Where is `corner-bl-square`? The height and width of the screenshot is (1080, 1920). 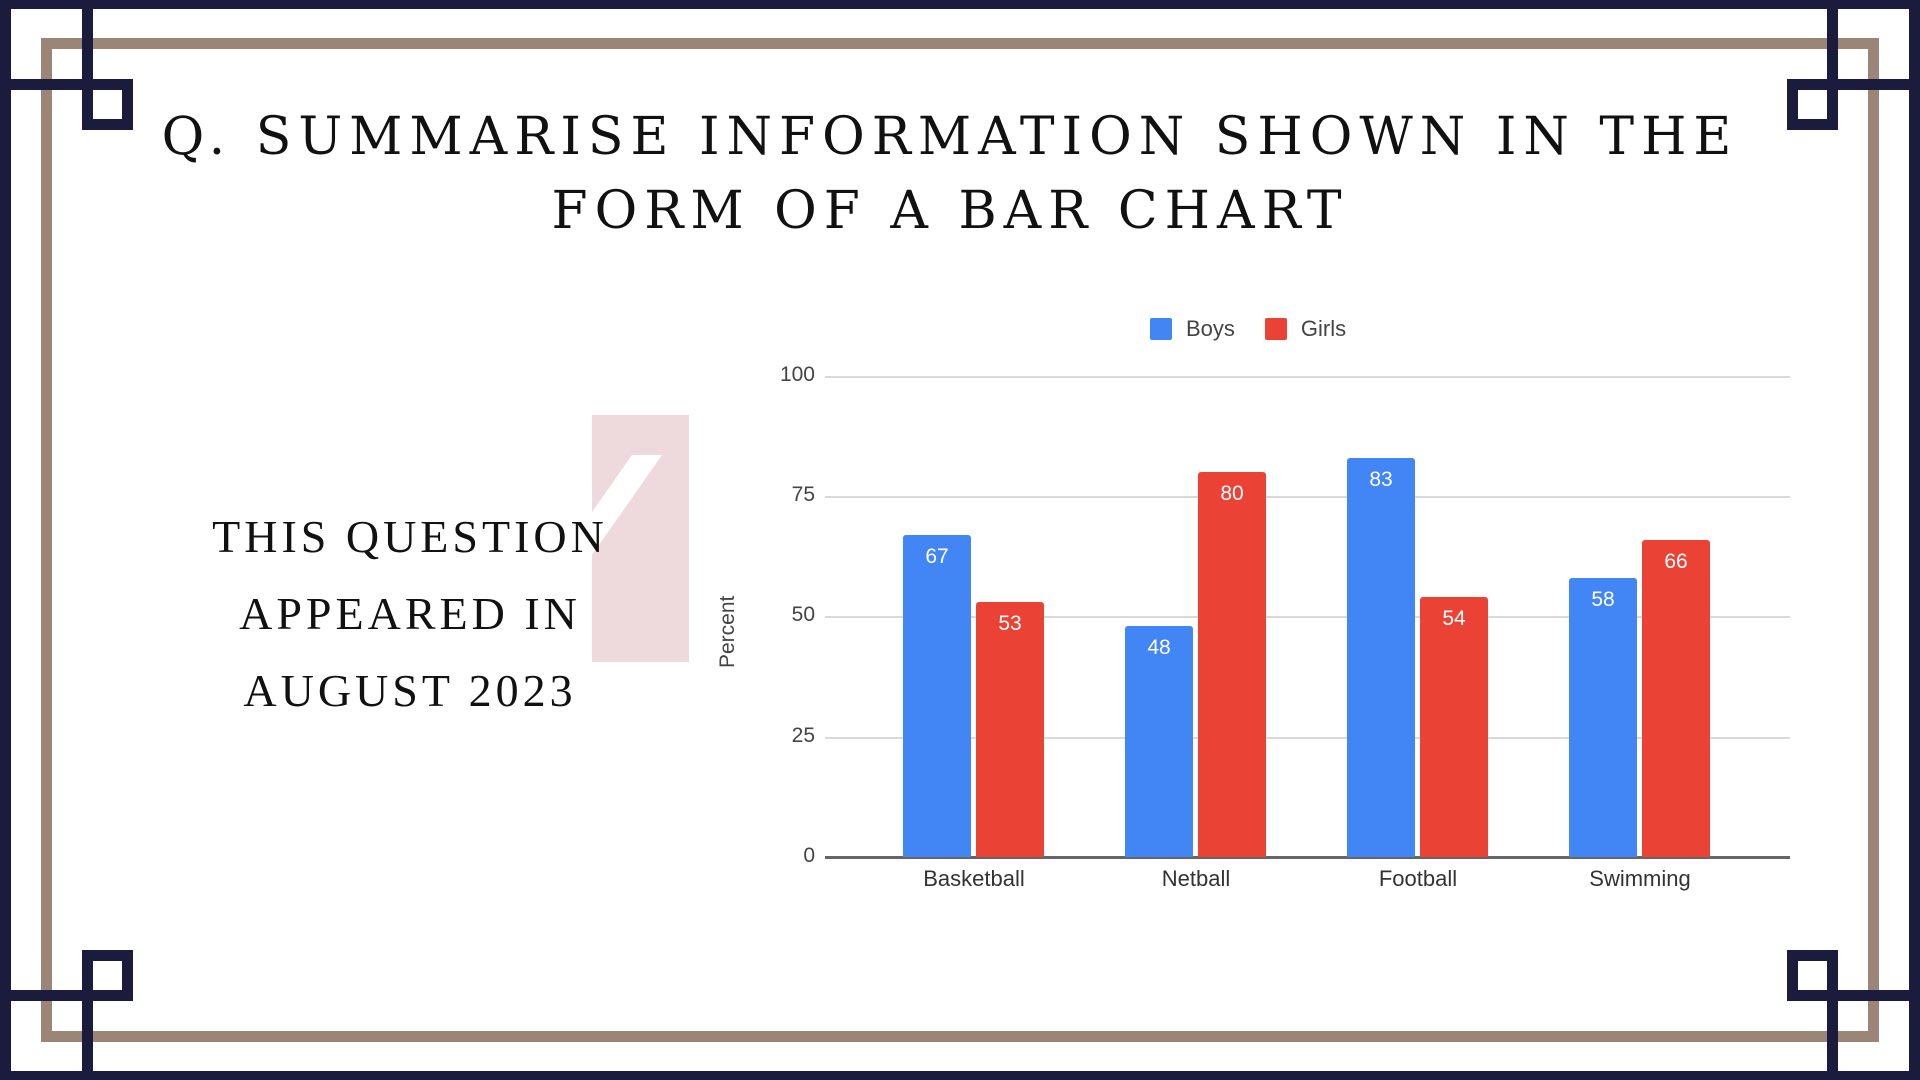 corner-bl-square is located at coordinates (107, 975).